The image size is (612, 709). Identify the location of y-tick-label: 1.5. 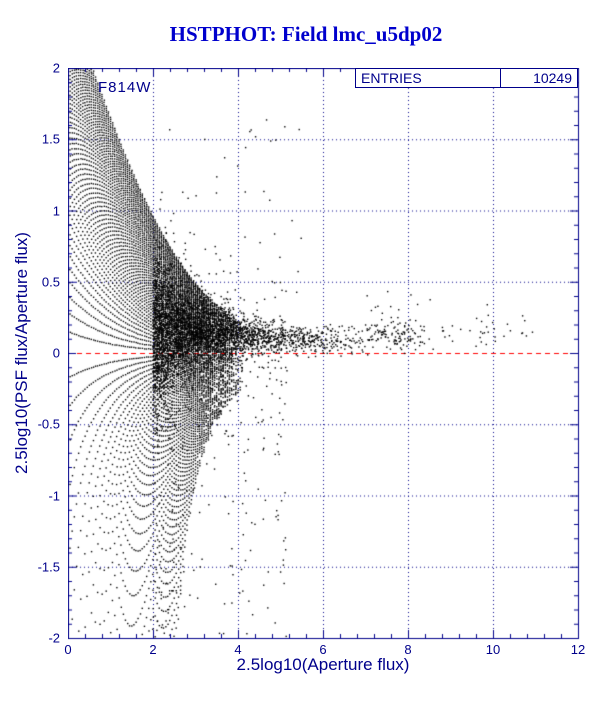
(50, 139).